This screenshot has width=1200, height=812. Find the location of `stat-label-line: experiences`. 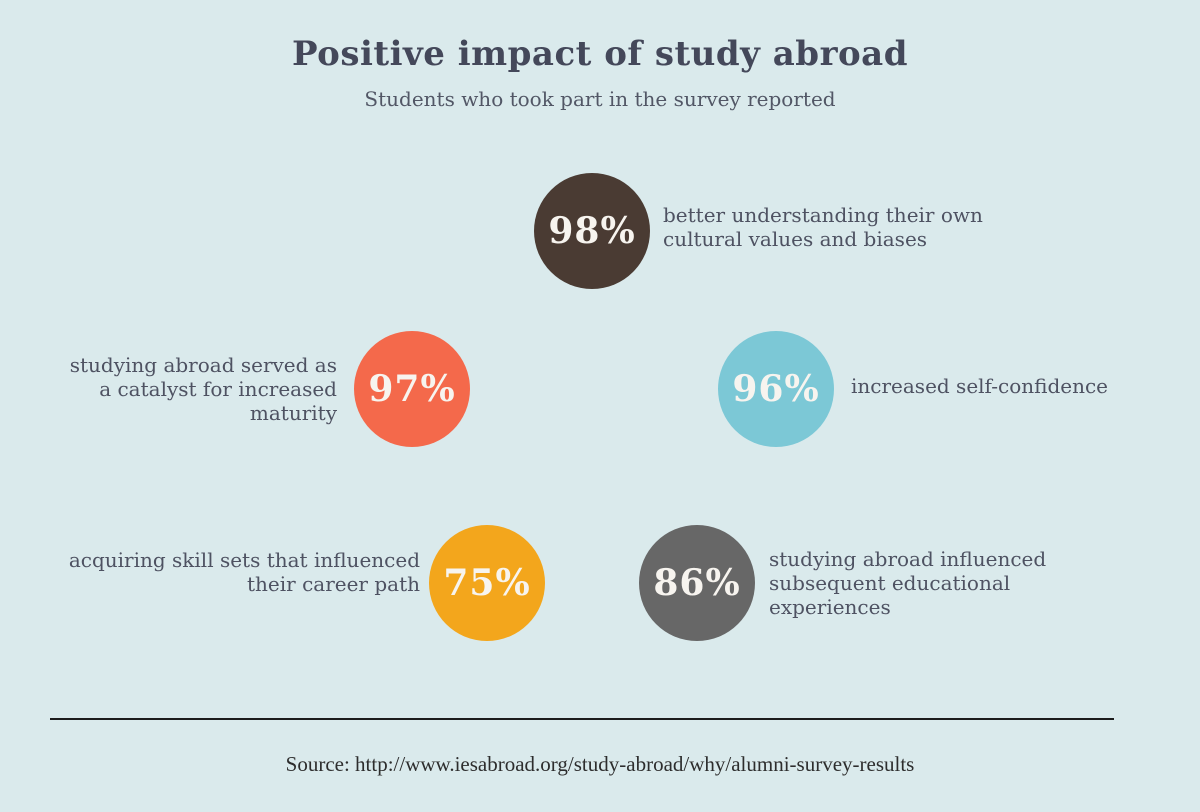

stat-label-line: experiences is located at coordinates (830, 607).